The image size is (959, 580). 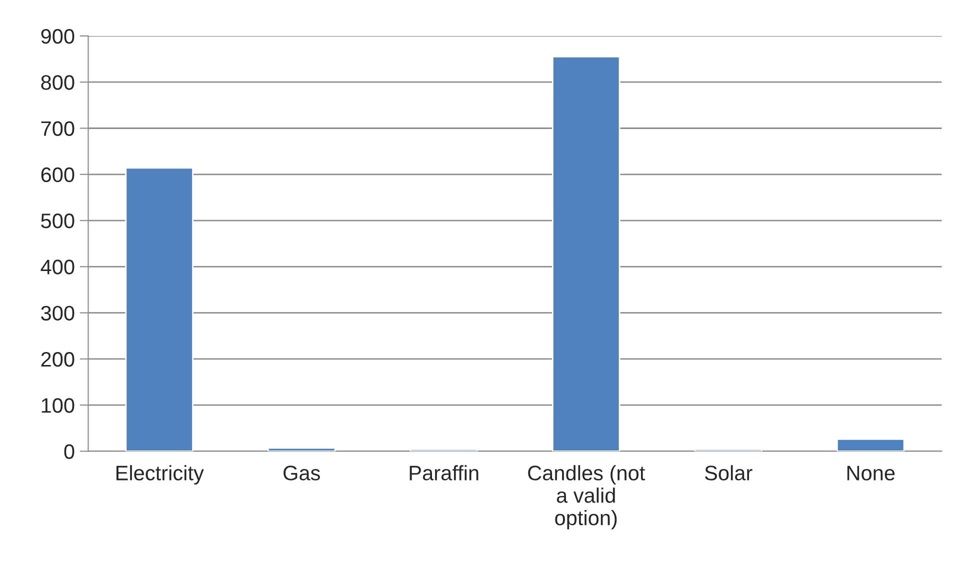 What do you see at coordinates (302, 473) in the screenshot?
I see `x-tick-label: Gas` at bounding box center [302, 473].